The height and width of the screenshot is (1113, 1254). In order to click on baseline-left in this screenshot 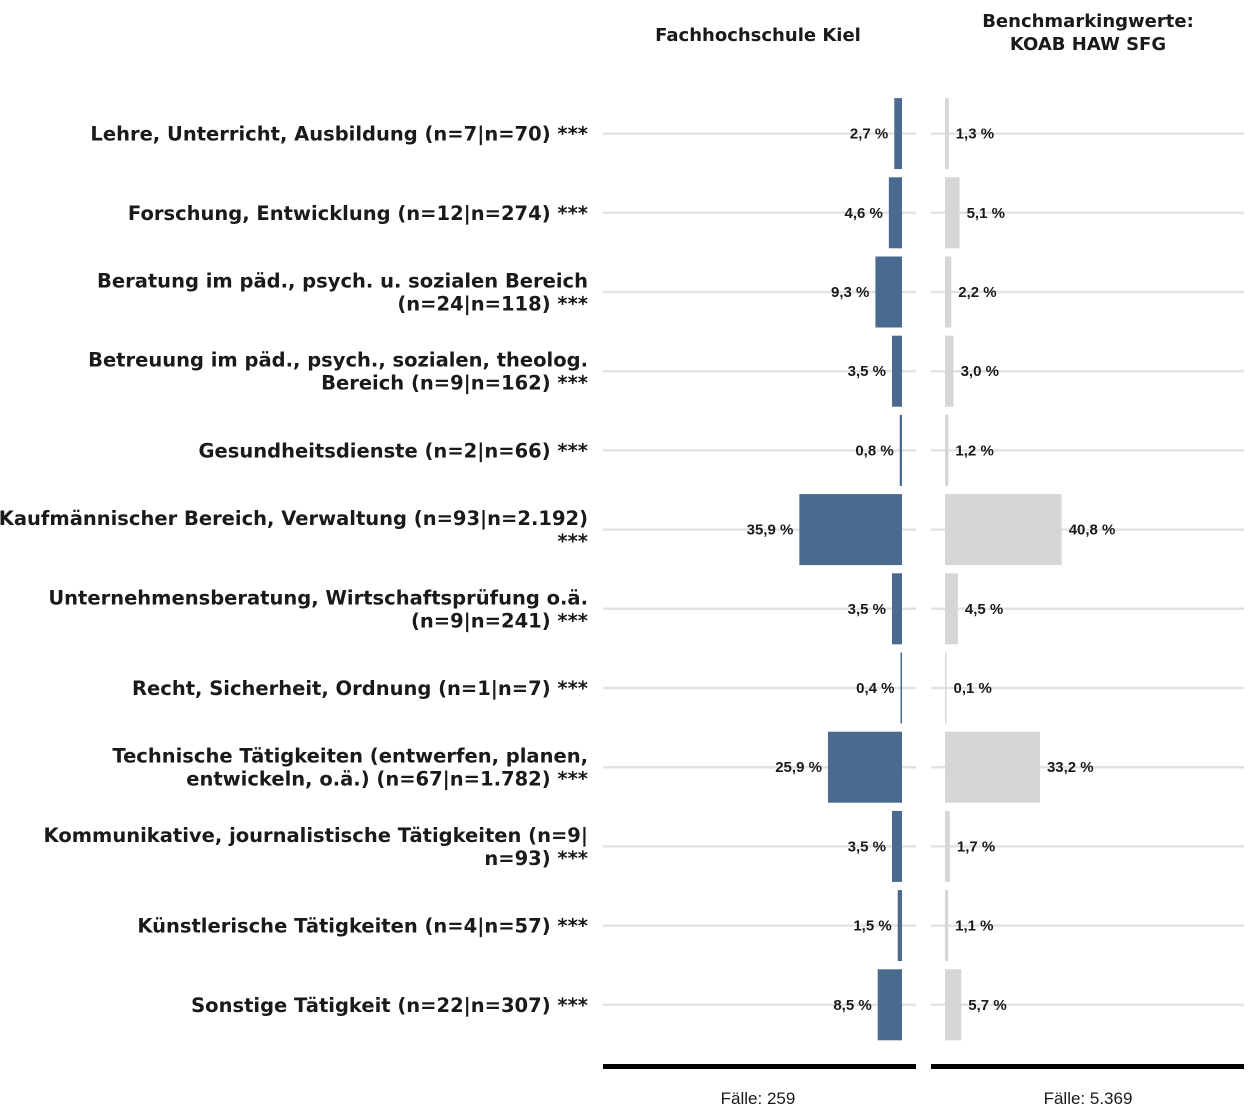, I will do `click(759, 1066)`.